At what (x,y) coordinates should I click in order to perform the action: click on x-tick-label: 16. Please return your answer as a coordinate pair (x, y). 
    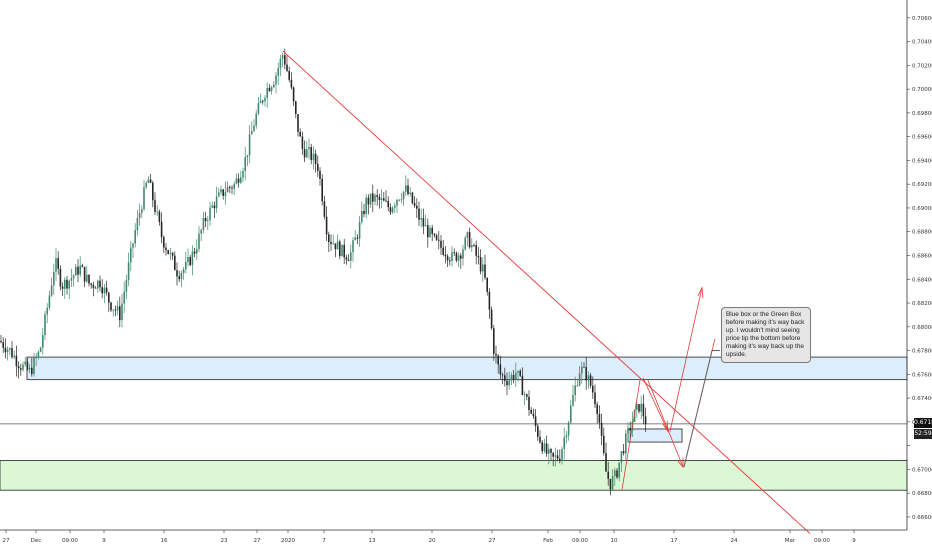
    Looking at the image, I should click on (164, 541).